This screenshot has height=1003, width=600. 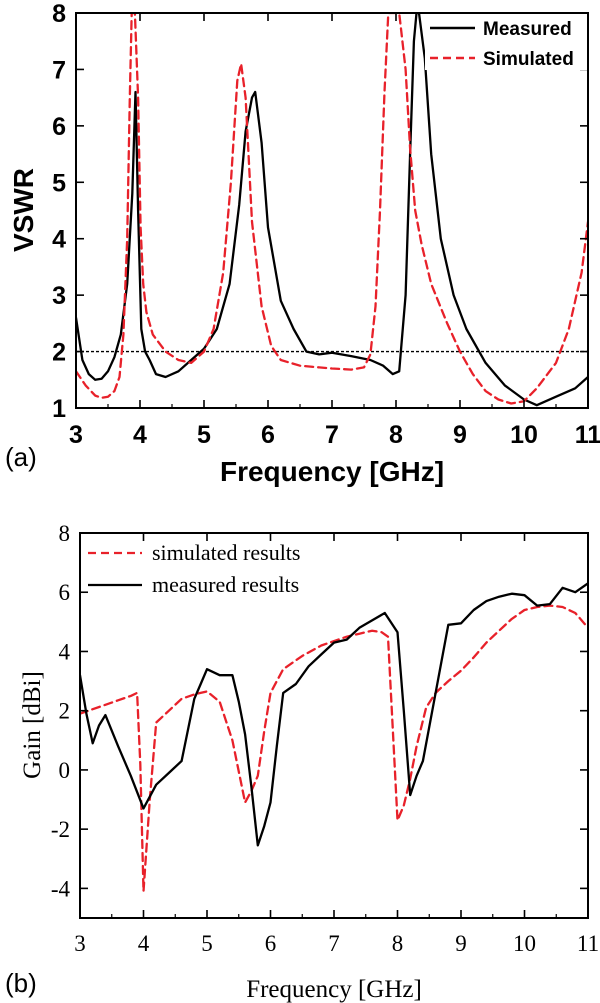 I want to click on gain-y-axis-label: Gain [dBi], so click(x=32, y=725).